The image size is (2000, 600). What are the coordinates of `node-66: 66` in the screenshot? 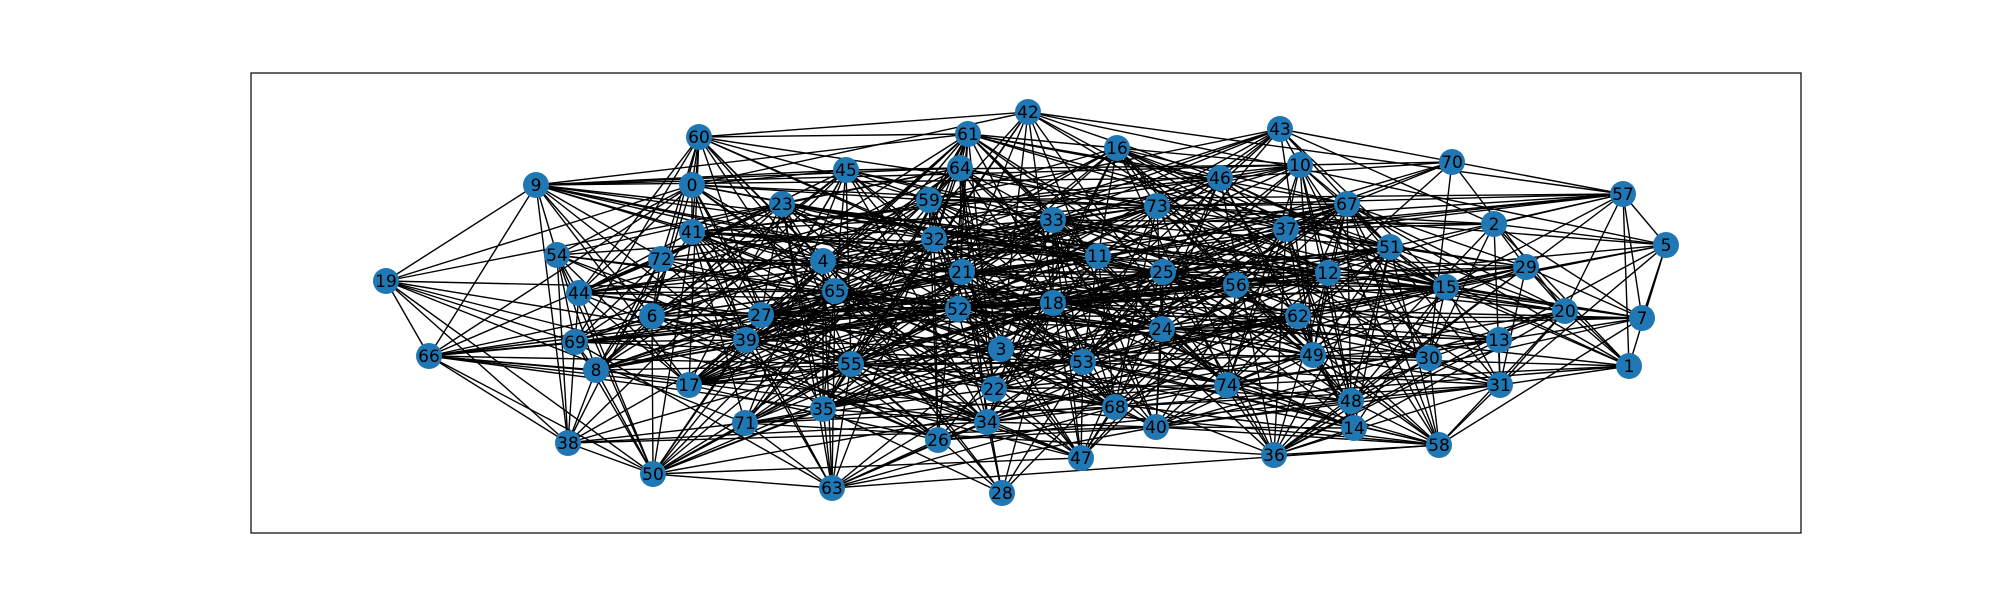 It's located at (429, 356).